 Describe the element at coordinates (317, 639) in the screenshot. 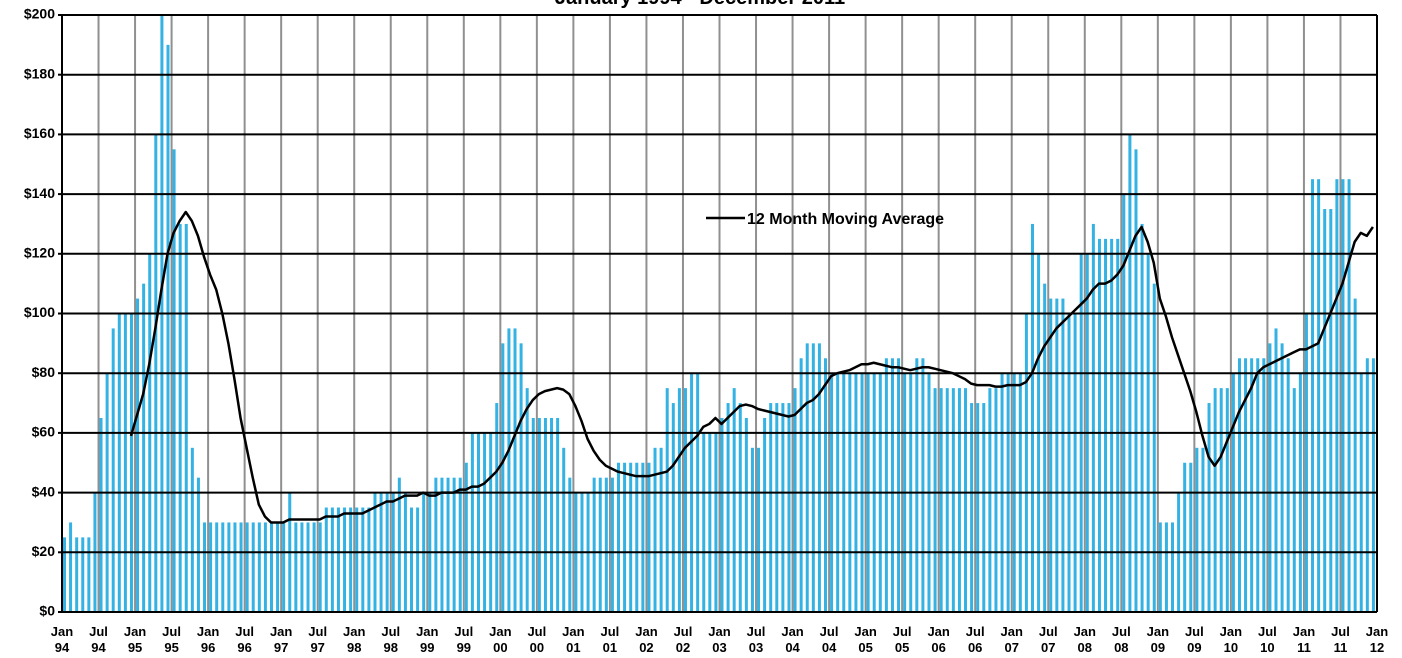

I see `x-tick-label: Jul 97` at that location.